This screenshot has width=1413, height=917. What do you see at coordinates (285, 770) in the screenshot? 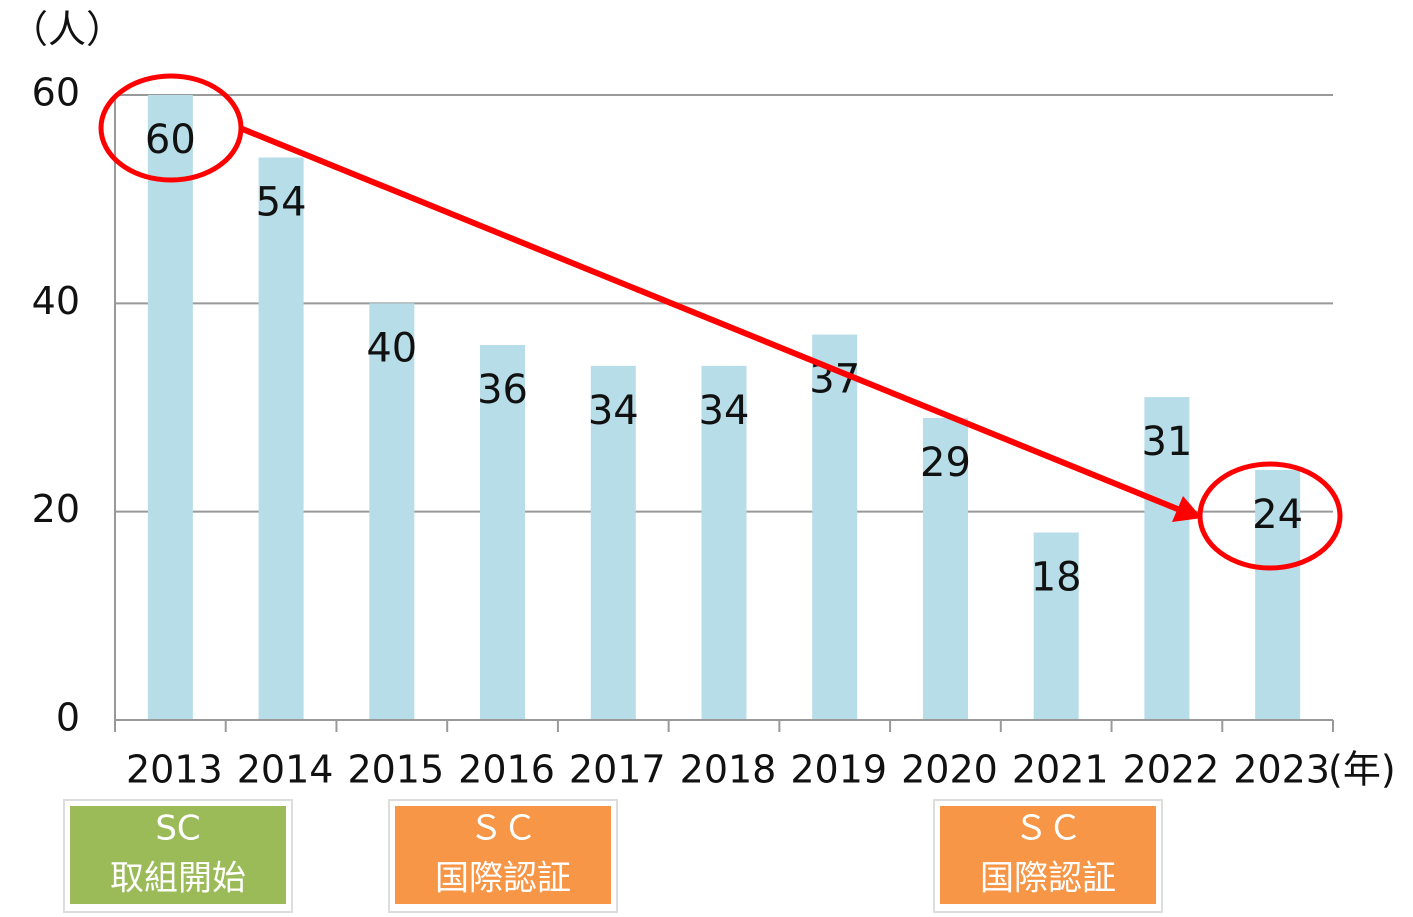
I see `x-tick-label: 2014` at bounding box center [285, 770].